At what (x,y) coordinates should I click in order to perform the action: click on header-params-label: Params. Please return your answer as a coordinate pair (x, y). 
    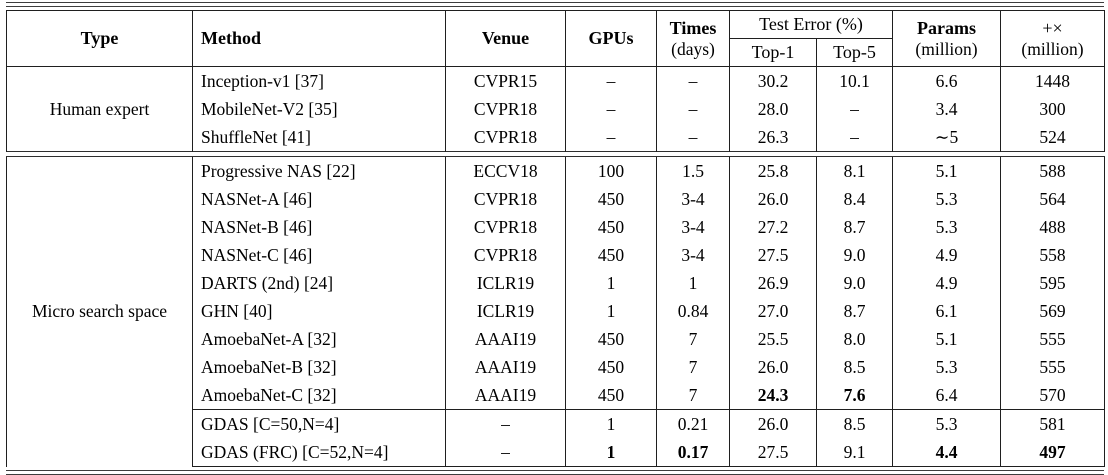
    Looking at the image, I should click on (946, 27).